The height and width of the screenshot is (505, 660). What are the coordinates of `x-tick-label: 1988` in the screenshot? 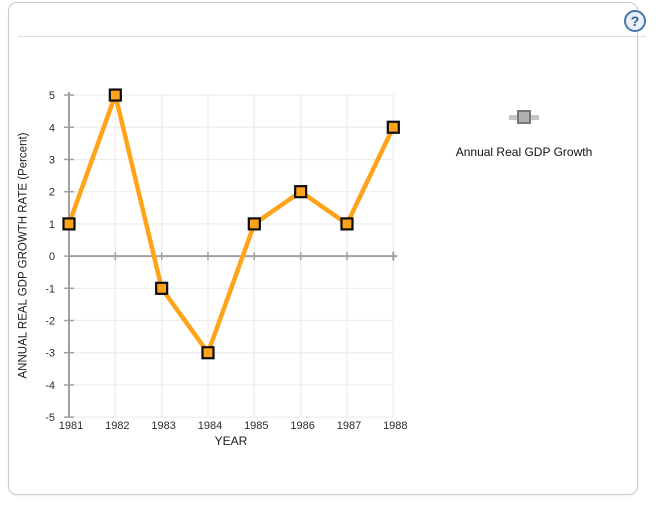 It's located at (395, 426).